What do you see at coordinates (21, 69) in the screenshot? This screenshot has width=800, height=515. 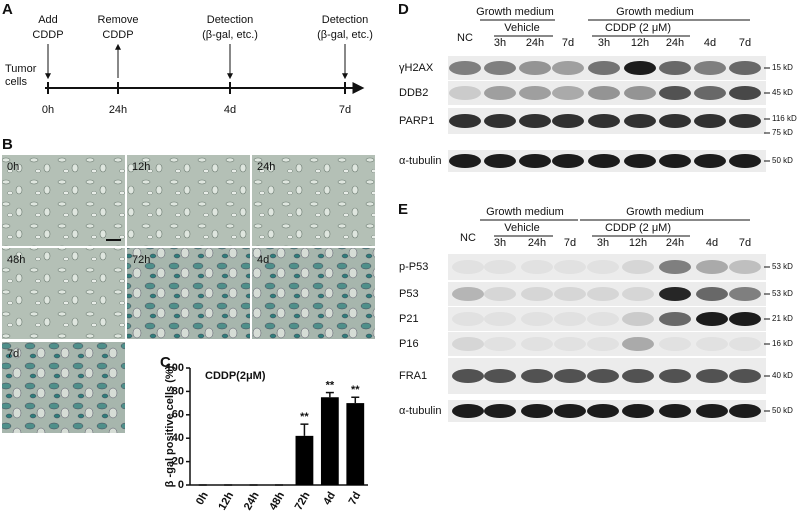 I see `timeline-subject: Tumor` at bounding box center [21, 69].